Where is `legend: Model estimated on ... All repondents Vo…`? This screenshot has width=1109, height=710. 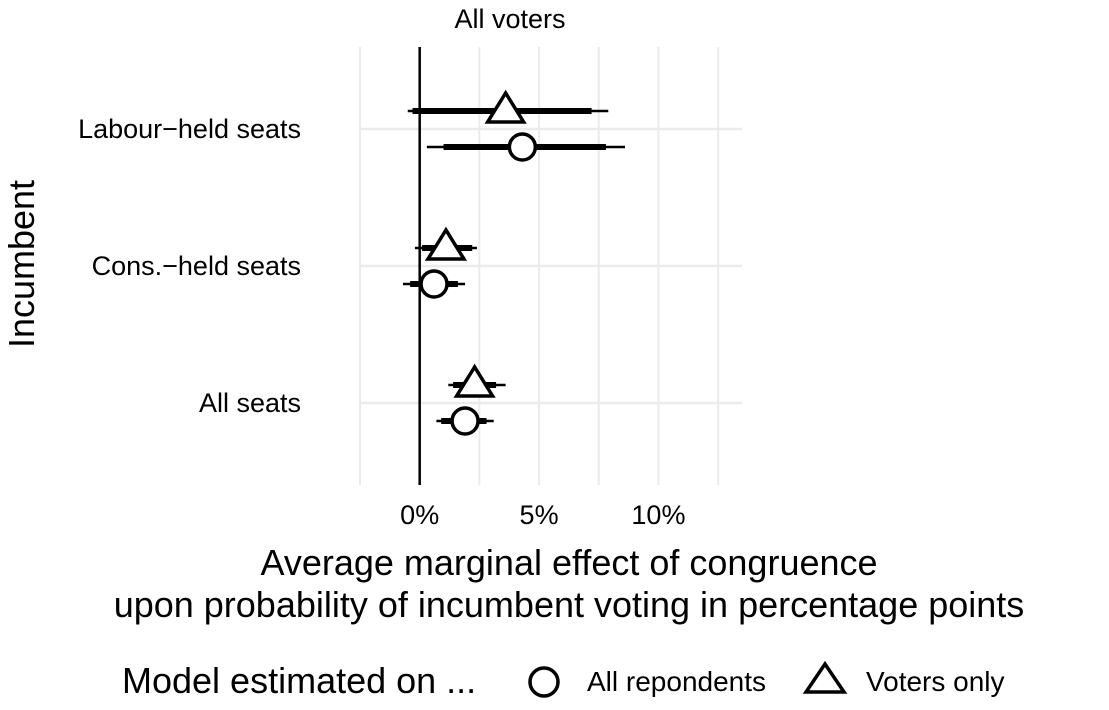
legend: Model estimated on ... All repondents Vo… is located at coordinates (563, 680).